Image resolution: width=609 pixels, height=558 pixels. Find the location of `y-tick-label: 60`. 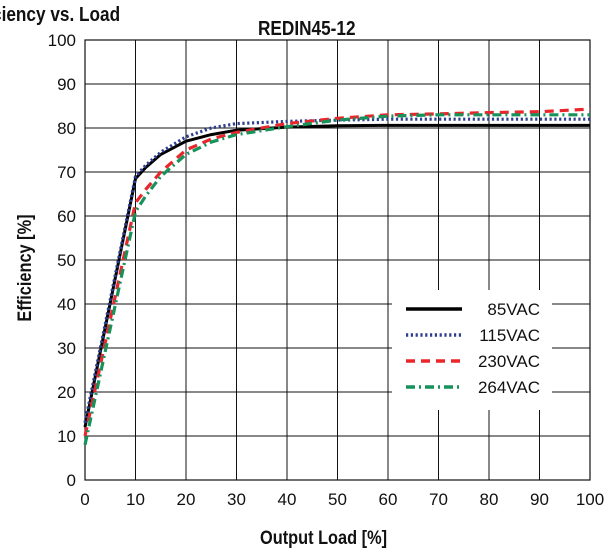

y-tick-label: 60 is located at coordinates (66, 216).